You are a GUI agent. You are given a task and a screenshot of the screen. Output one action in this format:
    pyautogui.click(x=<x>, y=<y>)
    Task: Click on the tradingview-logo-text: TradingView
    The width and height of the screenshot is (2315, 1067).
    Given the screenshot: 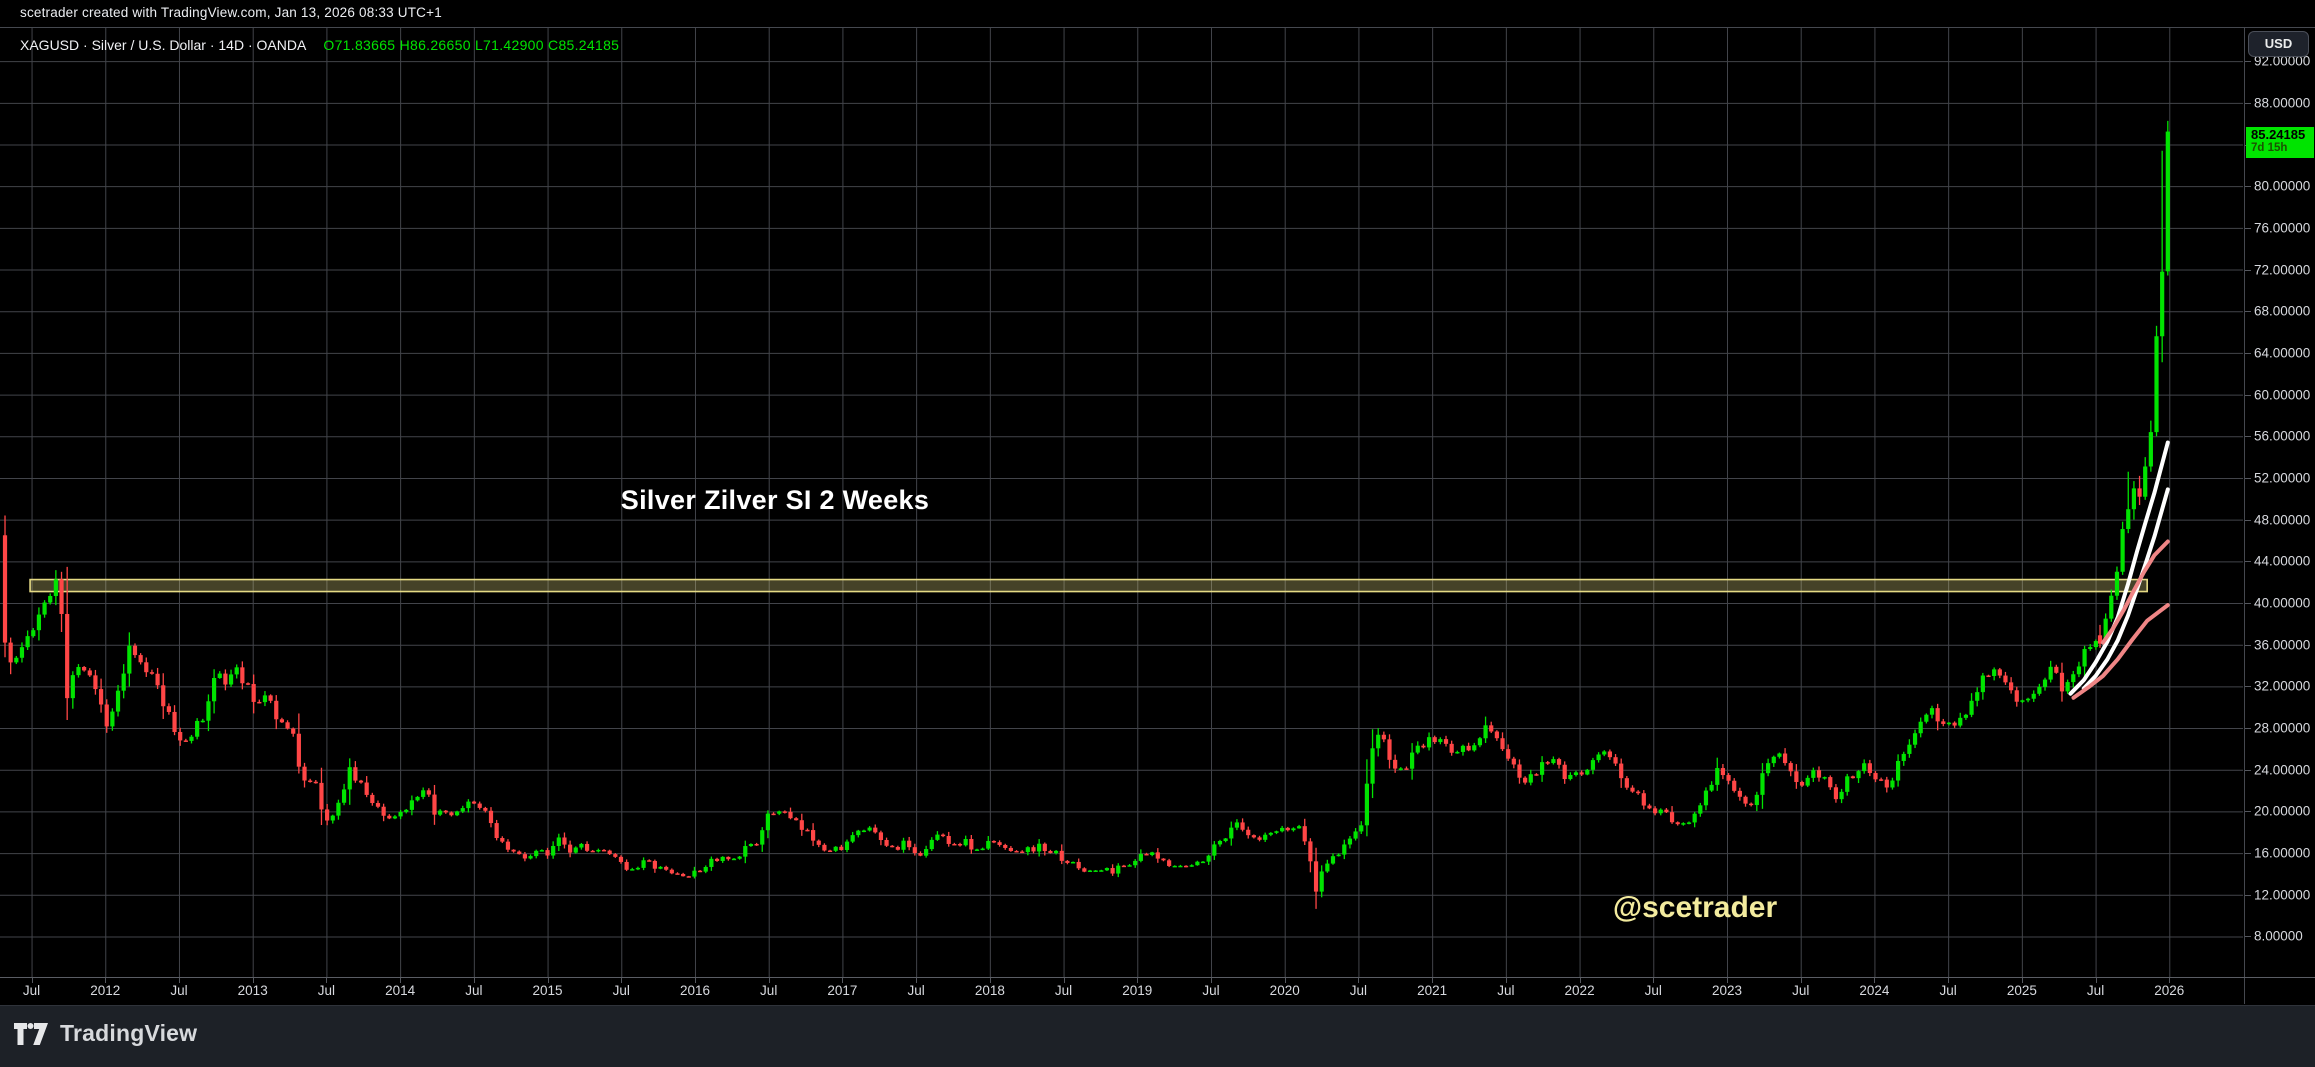 What is the action you would take?
    pyautogui.click(x=129, y=1033)
    